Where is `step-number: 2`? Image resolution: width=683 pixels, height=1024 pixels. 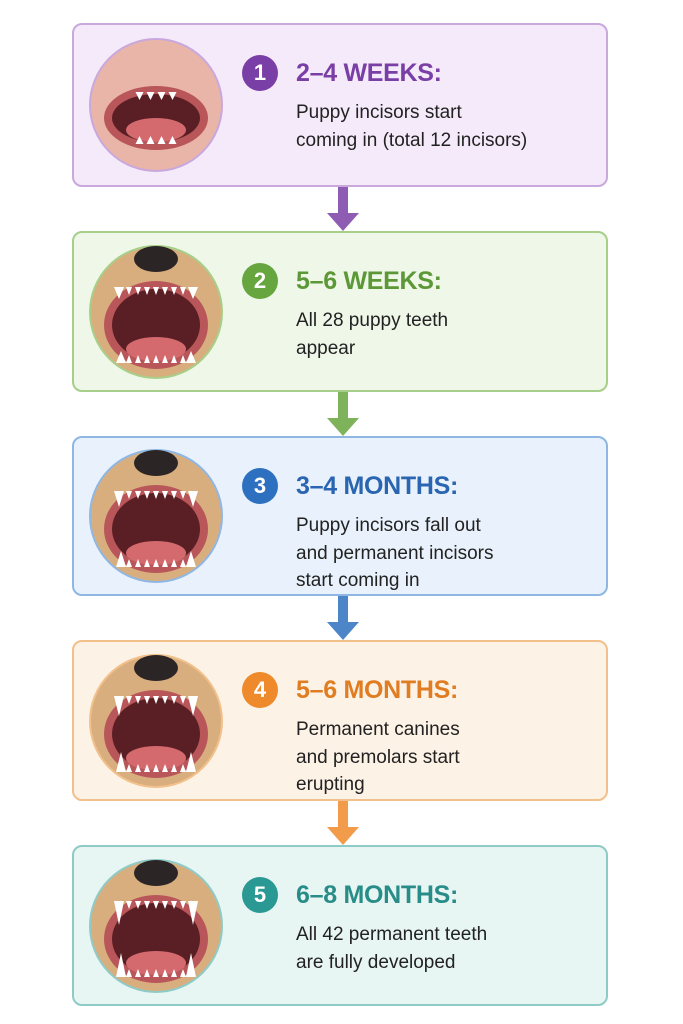 step-number: 2 is located at coordinates (260, 281).